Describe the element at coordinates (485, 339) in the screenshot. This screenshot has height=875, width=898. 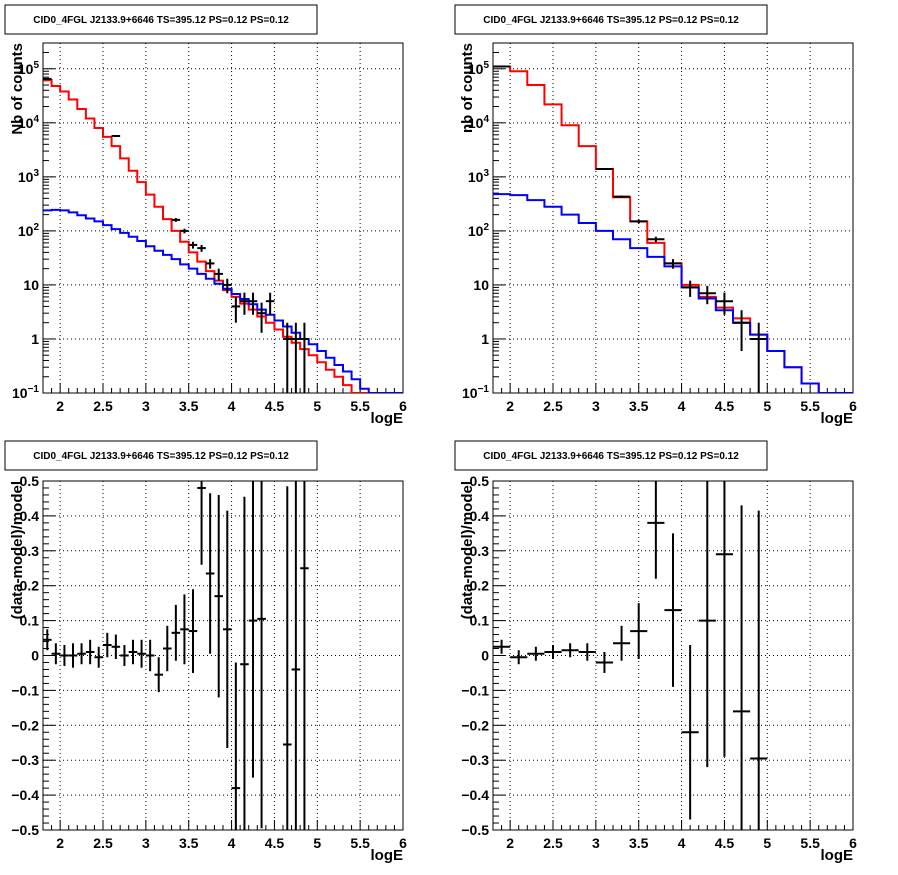
I see `y-tick-label: 1` at that location.